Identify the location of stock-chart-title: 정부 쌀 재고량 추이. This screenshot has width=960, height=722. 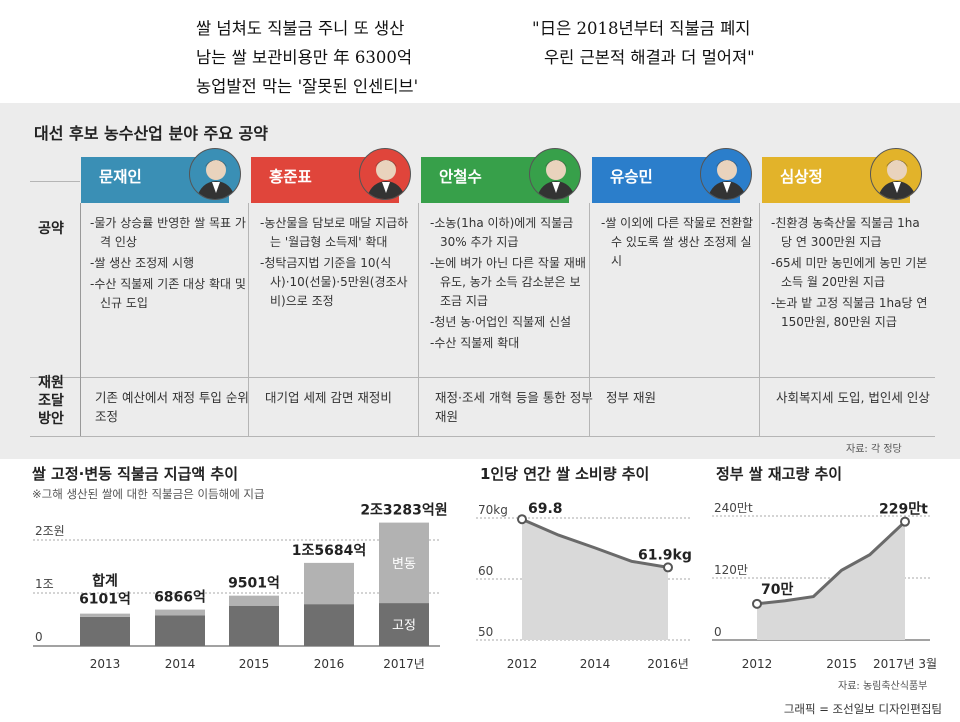
(779, 474).